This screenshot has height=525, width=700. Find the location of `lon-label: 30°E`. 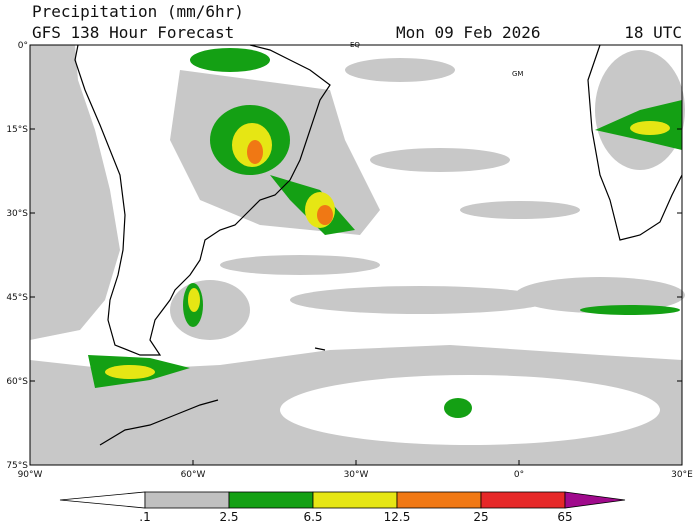

lon-label: 30°E is located at coordinates (682, 475).